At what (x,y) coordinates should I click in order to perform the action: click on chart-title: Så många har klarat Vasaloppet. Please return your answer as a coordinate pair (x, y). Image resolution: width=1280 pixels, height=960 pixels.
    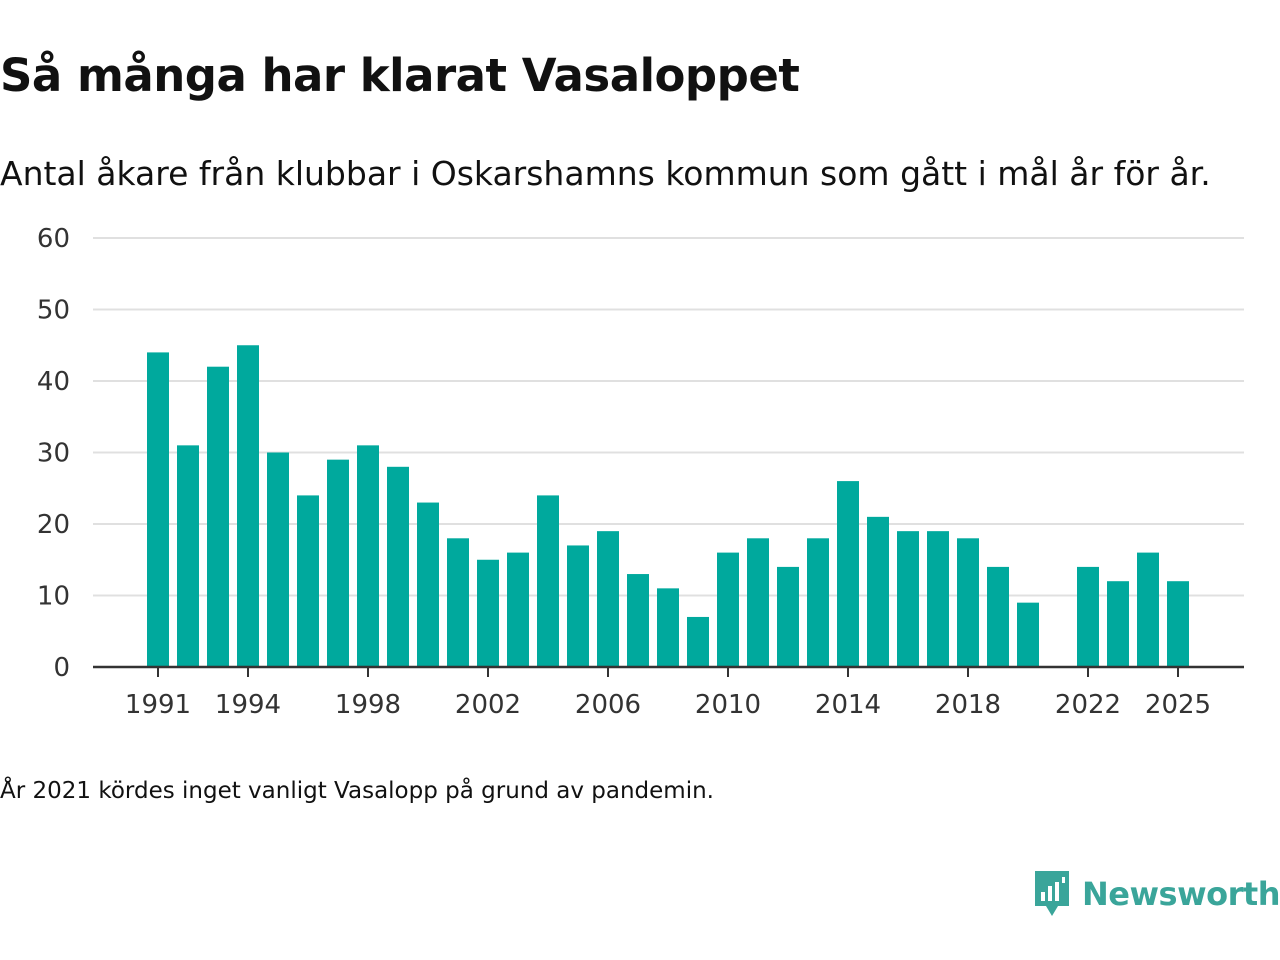
    Looking at the image, I should click on (400, 75).